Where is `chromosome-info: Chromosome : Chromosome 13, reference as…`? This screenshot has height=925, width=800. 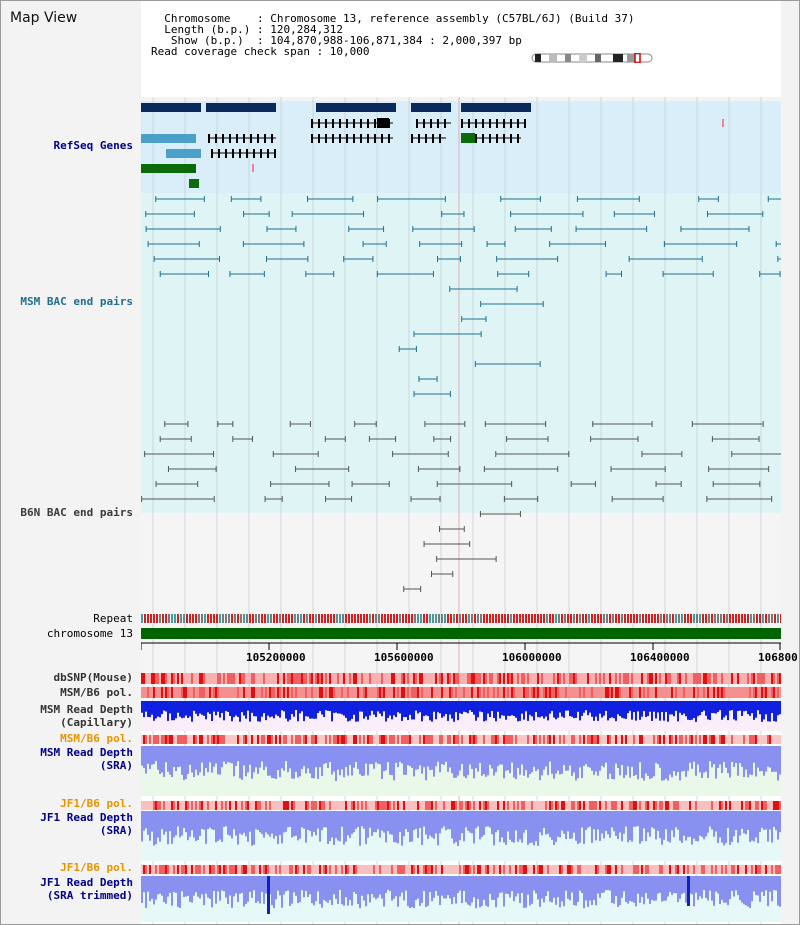
chromosome-info: Chromosome : Chromosome 13, reference as… is located at coordinates (393, 35).